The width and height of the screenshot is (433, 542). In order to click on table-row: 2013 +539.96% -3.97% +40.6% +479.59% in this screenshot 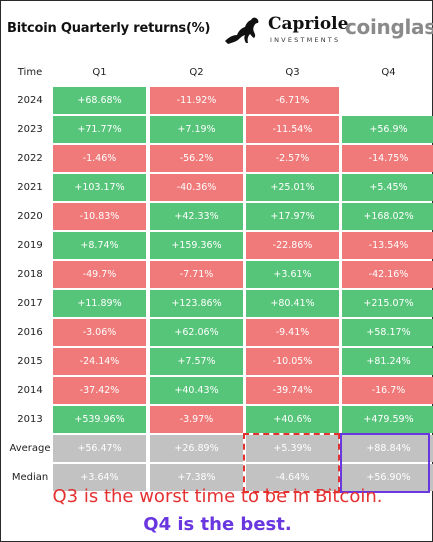, I will do `click(220, 419)`.